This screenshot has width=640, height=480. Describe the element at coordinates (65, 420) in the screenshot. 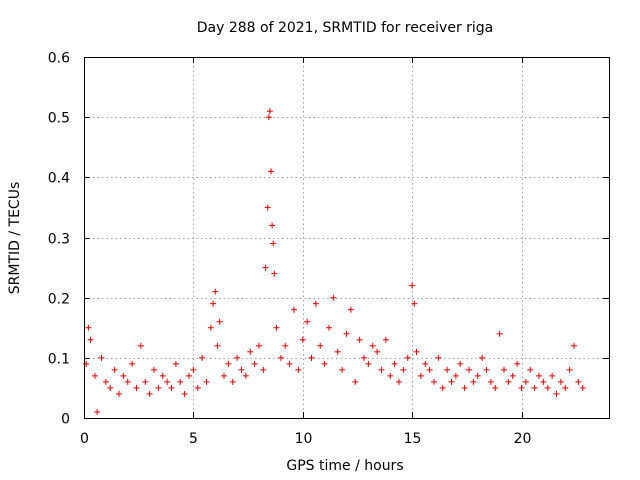

I see `y-tick-label: 0` at that location.